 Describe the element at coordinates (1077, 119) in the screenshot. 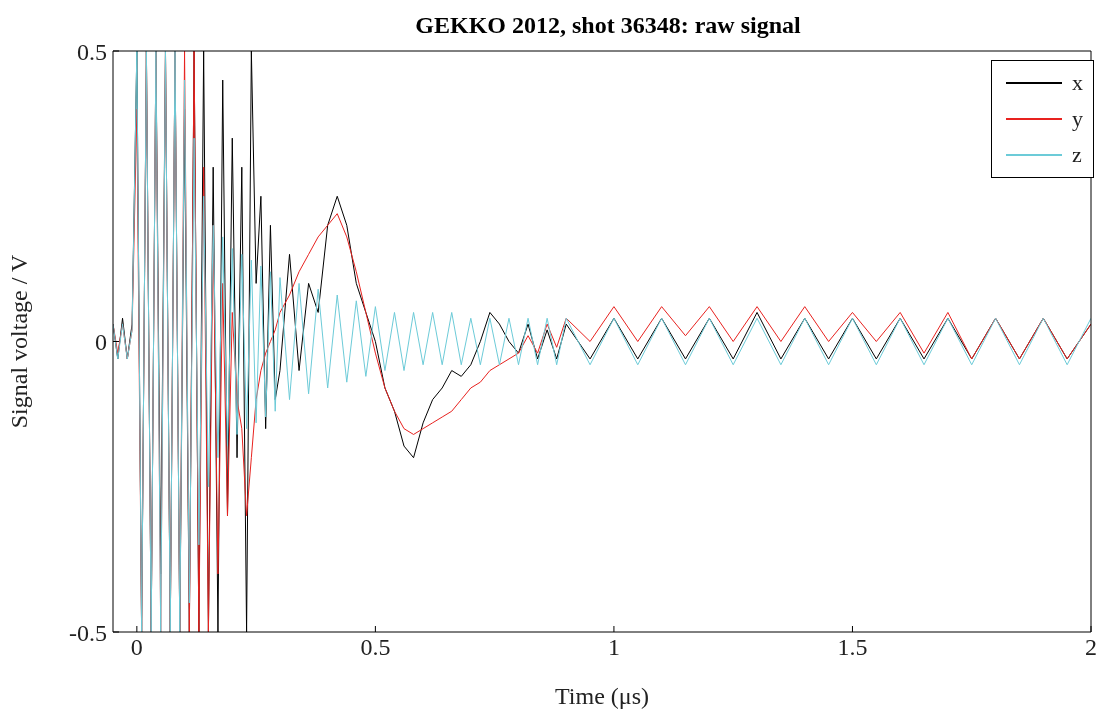

I see `legend-label: y` at that location.